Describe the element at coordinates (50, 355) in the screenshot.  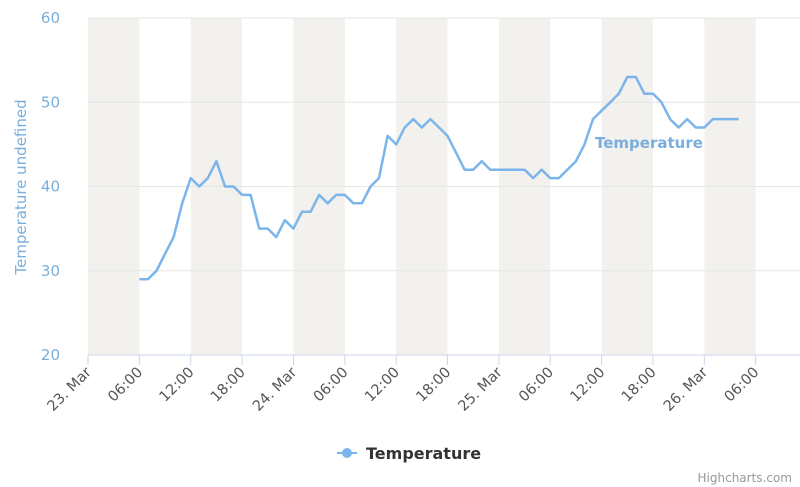
I see `y-tick-label: 20` at that location.